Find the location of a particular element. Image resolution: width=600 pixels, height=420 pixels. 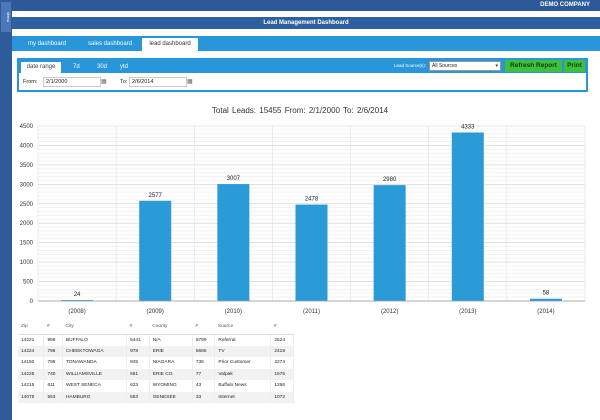

tab-date-range: date range is located at coordinates (41, 67).